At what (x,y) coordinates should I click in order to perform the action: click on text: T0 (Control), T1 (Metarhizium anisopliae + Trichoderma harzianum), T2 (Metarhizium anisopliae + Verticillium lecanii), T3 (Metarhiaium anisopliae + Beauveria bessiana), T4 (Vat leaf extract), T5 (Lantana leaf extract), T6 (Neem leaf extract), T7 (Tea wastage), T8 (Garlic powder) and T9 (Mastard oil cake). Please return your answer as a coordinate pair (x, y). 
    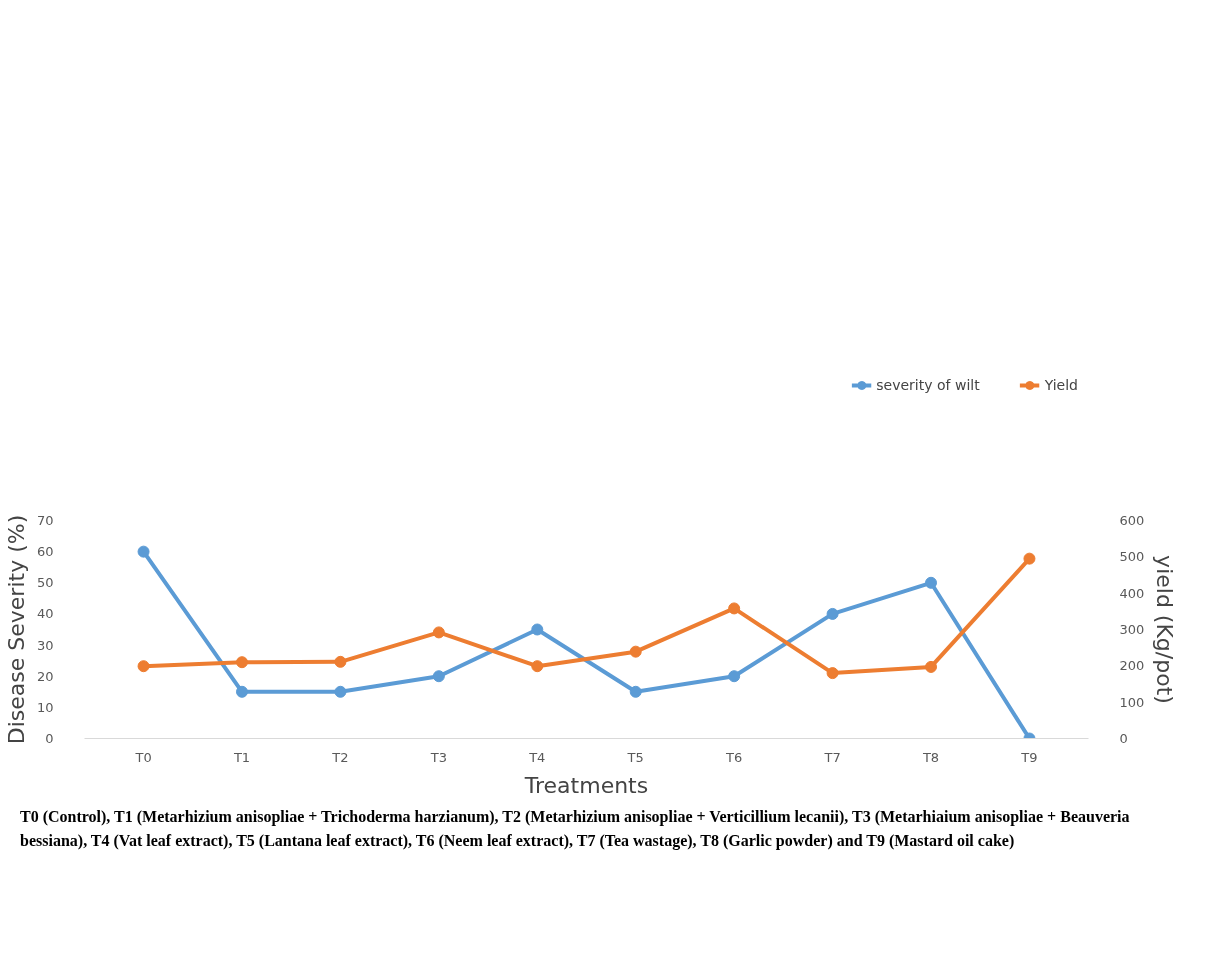
    Looking at the image, I should click on (575, 828).